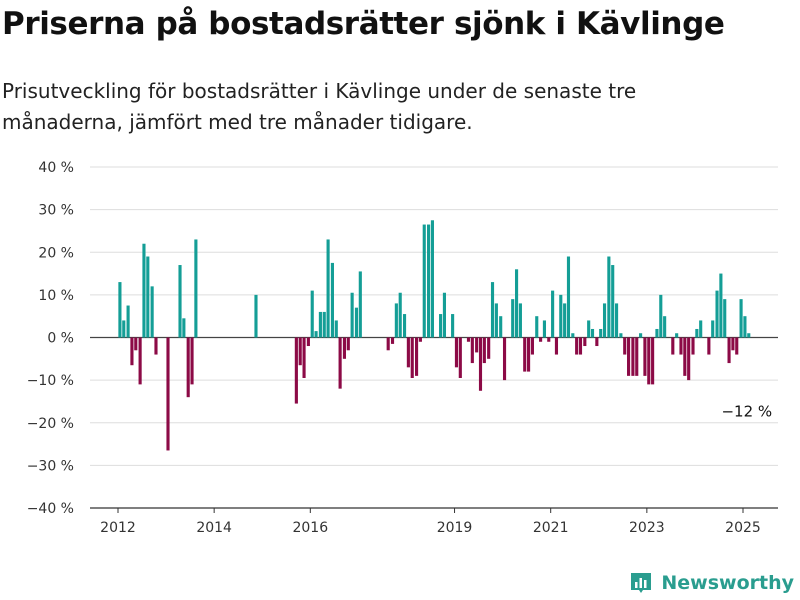 The image size is (800, 600). Describe the element at coordinates (56, 211) in the screenshot. I see `y-tick-label: 30 %` at that location.